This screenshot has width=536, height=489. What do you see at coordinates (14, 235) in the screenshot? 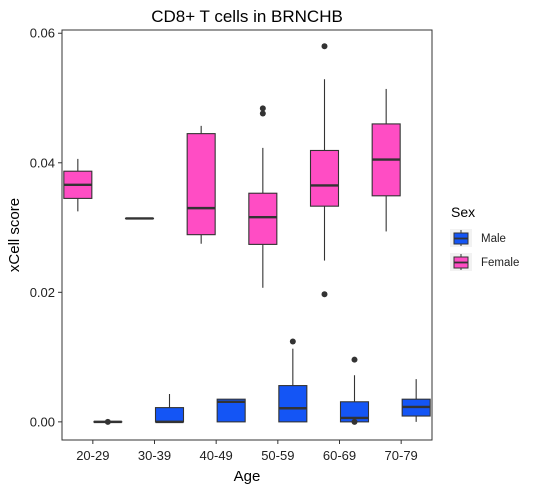
I see `y-axis-title: xCell score` at bounding box center [14, 235].